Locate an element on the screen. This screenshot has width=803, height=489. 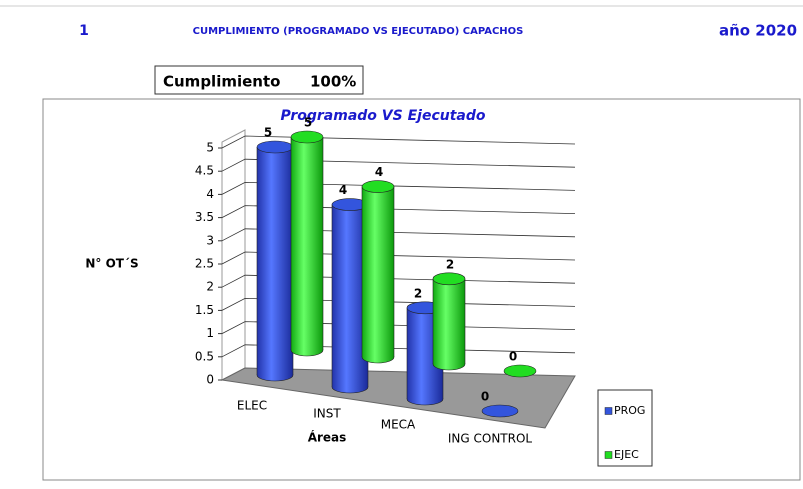
x-tick-label: MECA is located at coordinates (398, 425).